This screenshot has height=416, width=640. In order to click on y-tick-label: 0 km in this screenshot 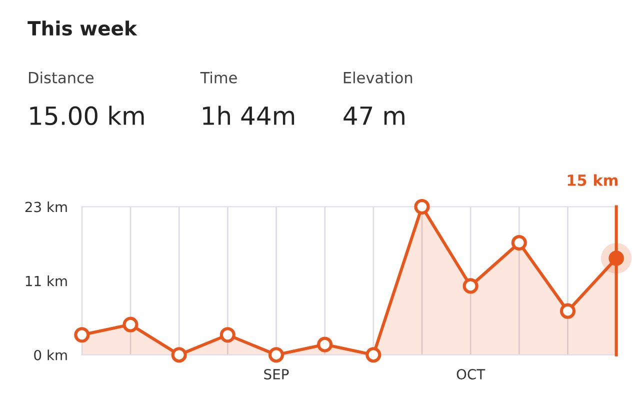, I will do `click(50, 355)`.